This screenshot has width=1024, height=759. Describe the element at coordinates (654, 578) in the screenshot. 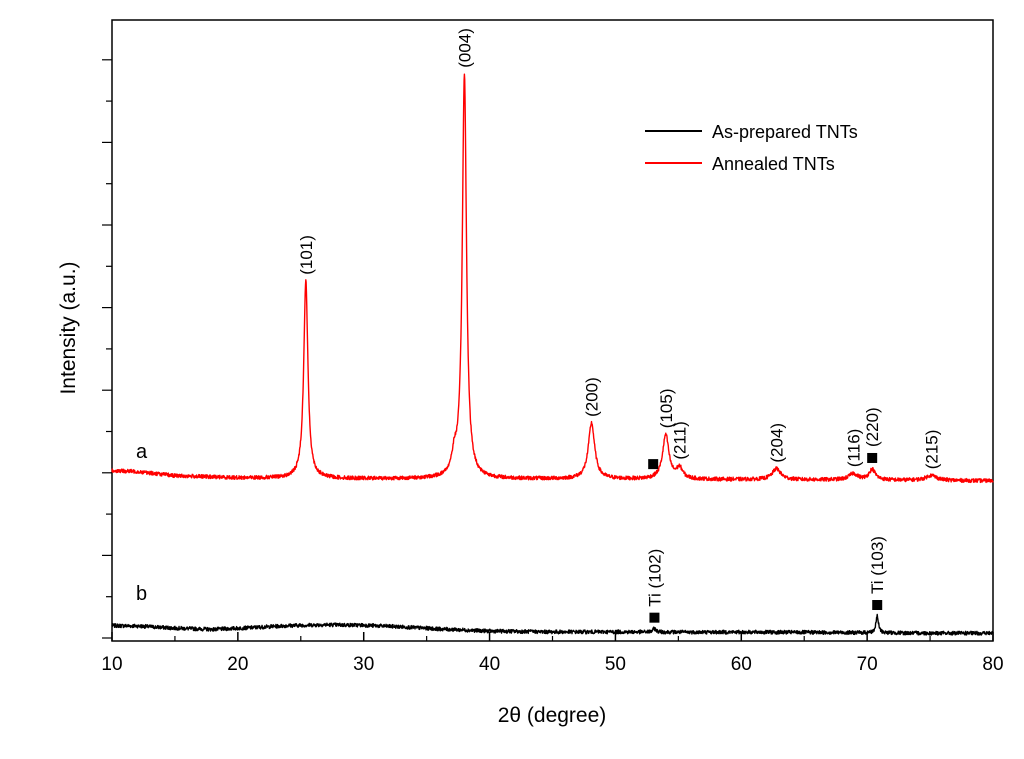

I see `peak-label: Ti (102)` at that location.